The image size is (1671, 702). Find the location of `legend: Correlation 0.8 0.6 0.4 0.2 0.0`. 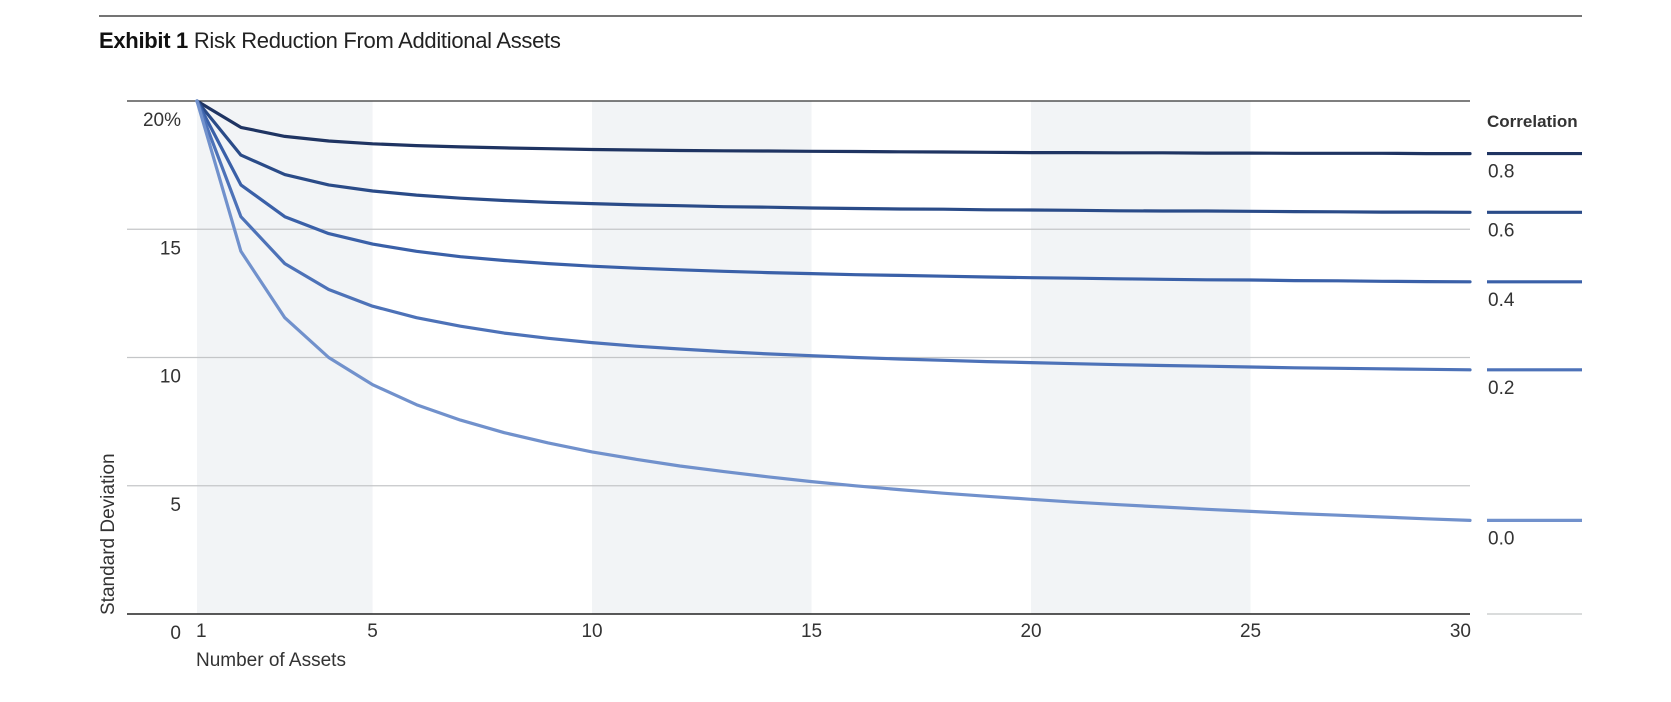

legend: Correlation 0.8 0.6 0.4 0.2 0.0 is located at coordinates (1534, 363).